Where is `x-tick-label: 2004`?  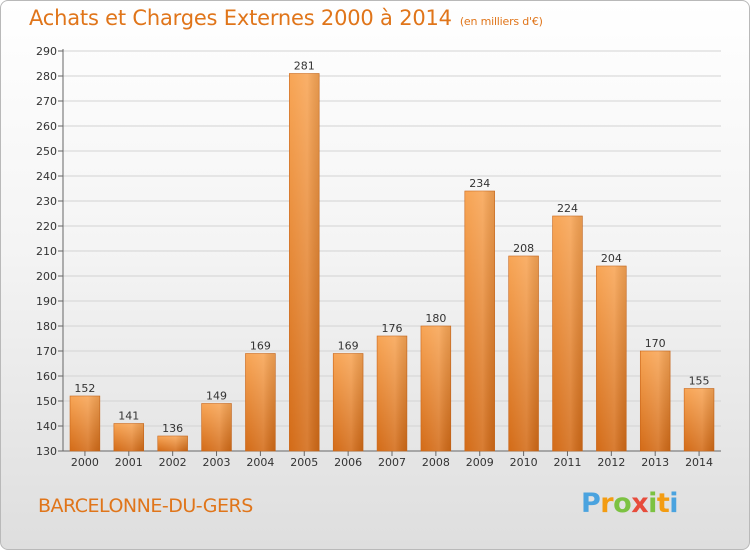 x-tick-label: 2004 is located at coordinates (260, 462).